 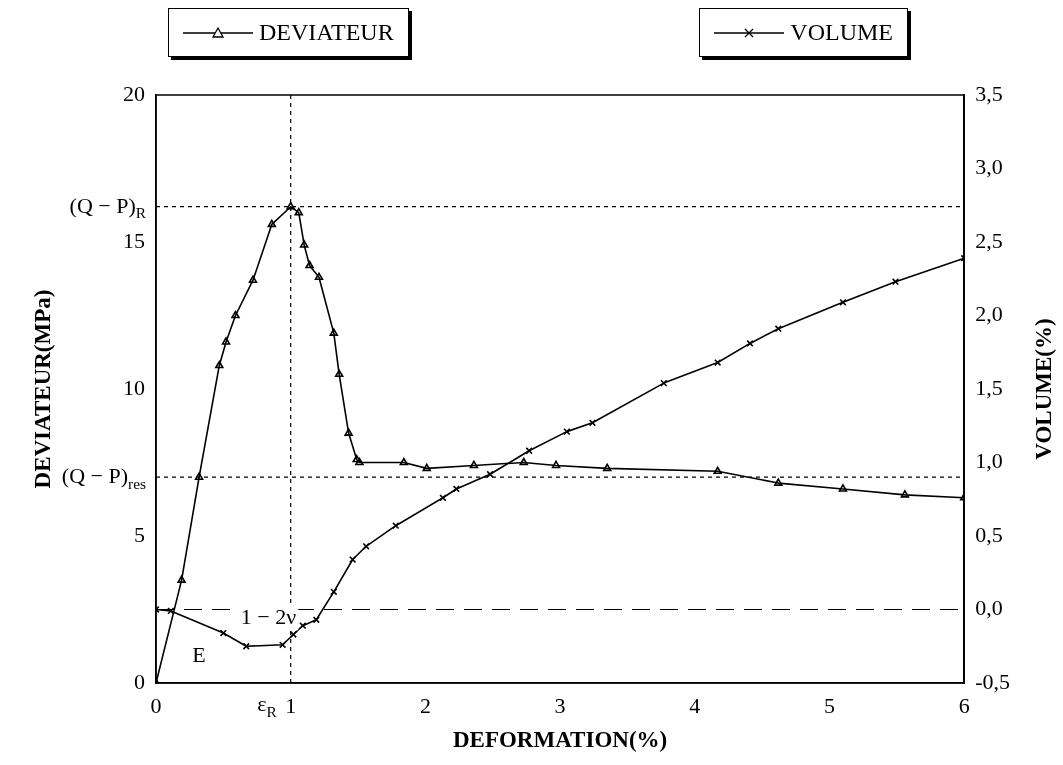 I want to click on y2-tick-label: 0,5, so click(x=989, y=534).